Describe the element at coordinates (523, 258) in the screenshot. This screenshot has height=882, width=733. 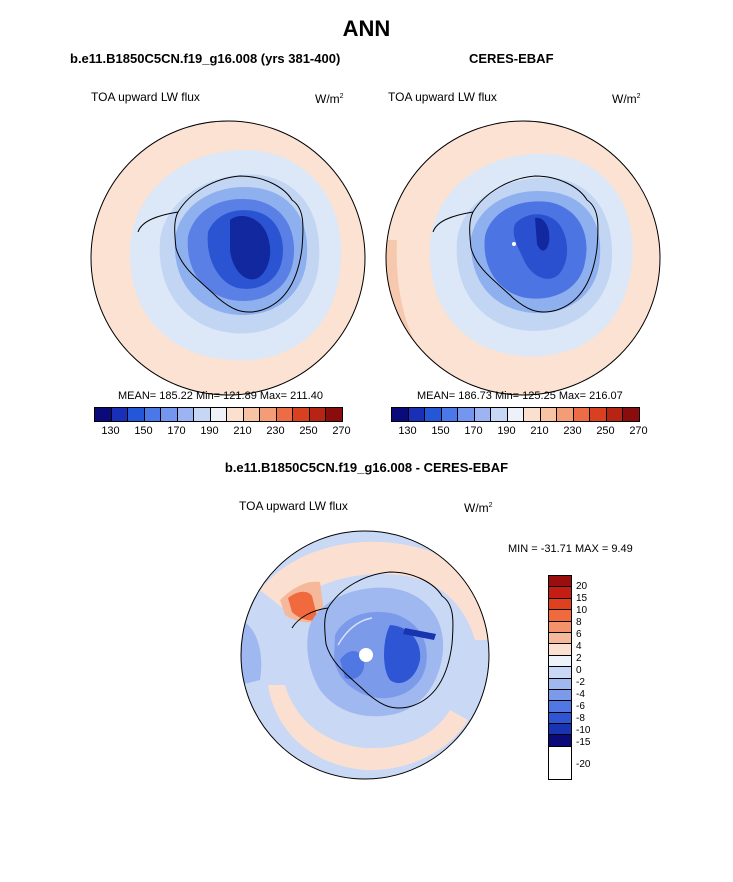
I see `right-polar-map` at that location.